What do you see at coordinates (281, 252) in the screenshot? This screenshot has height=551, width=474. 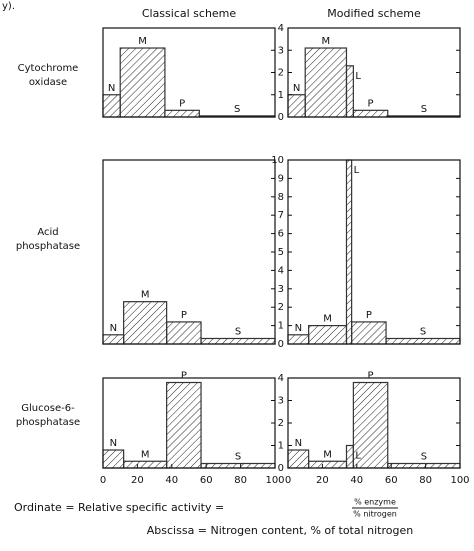 I see `y-tick-label: 5` at bounding box center [281, 252].